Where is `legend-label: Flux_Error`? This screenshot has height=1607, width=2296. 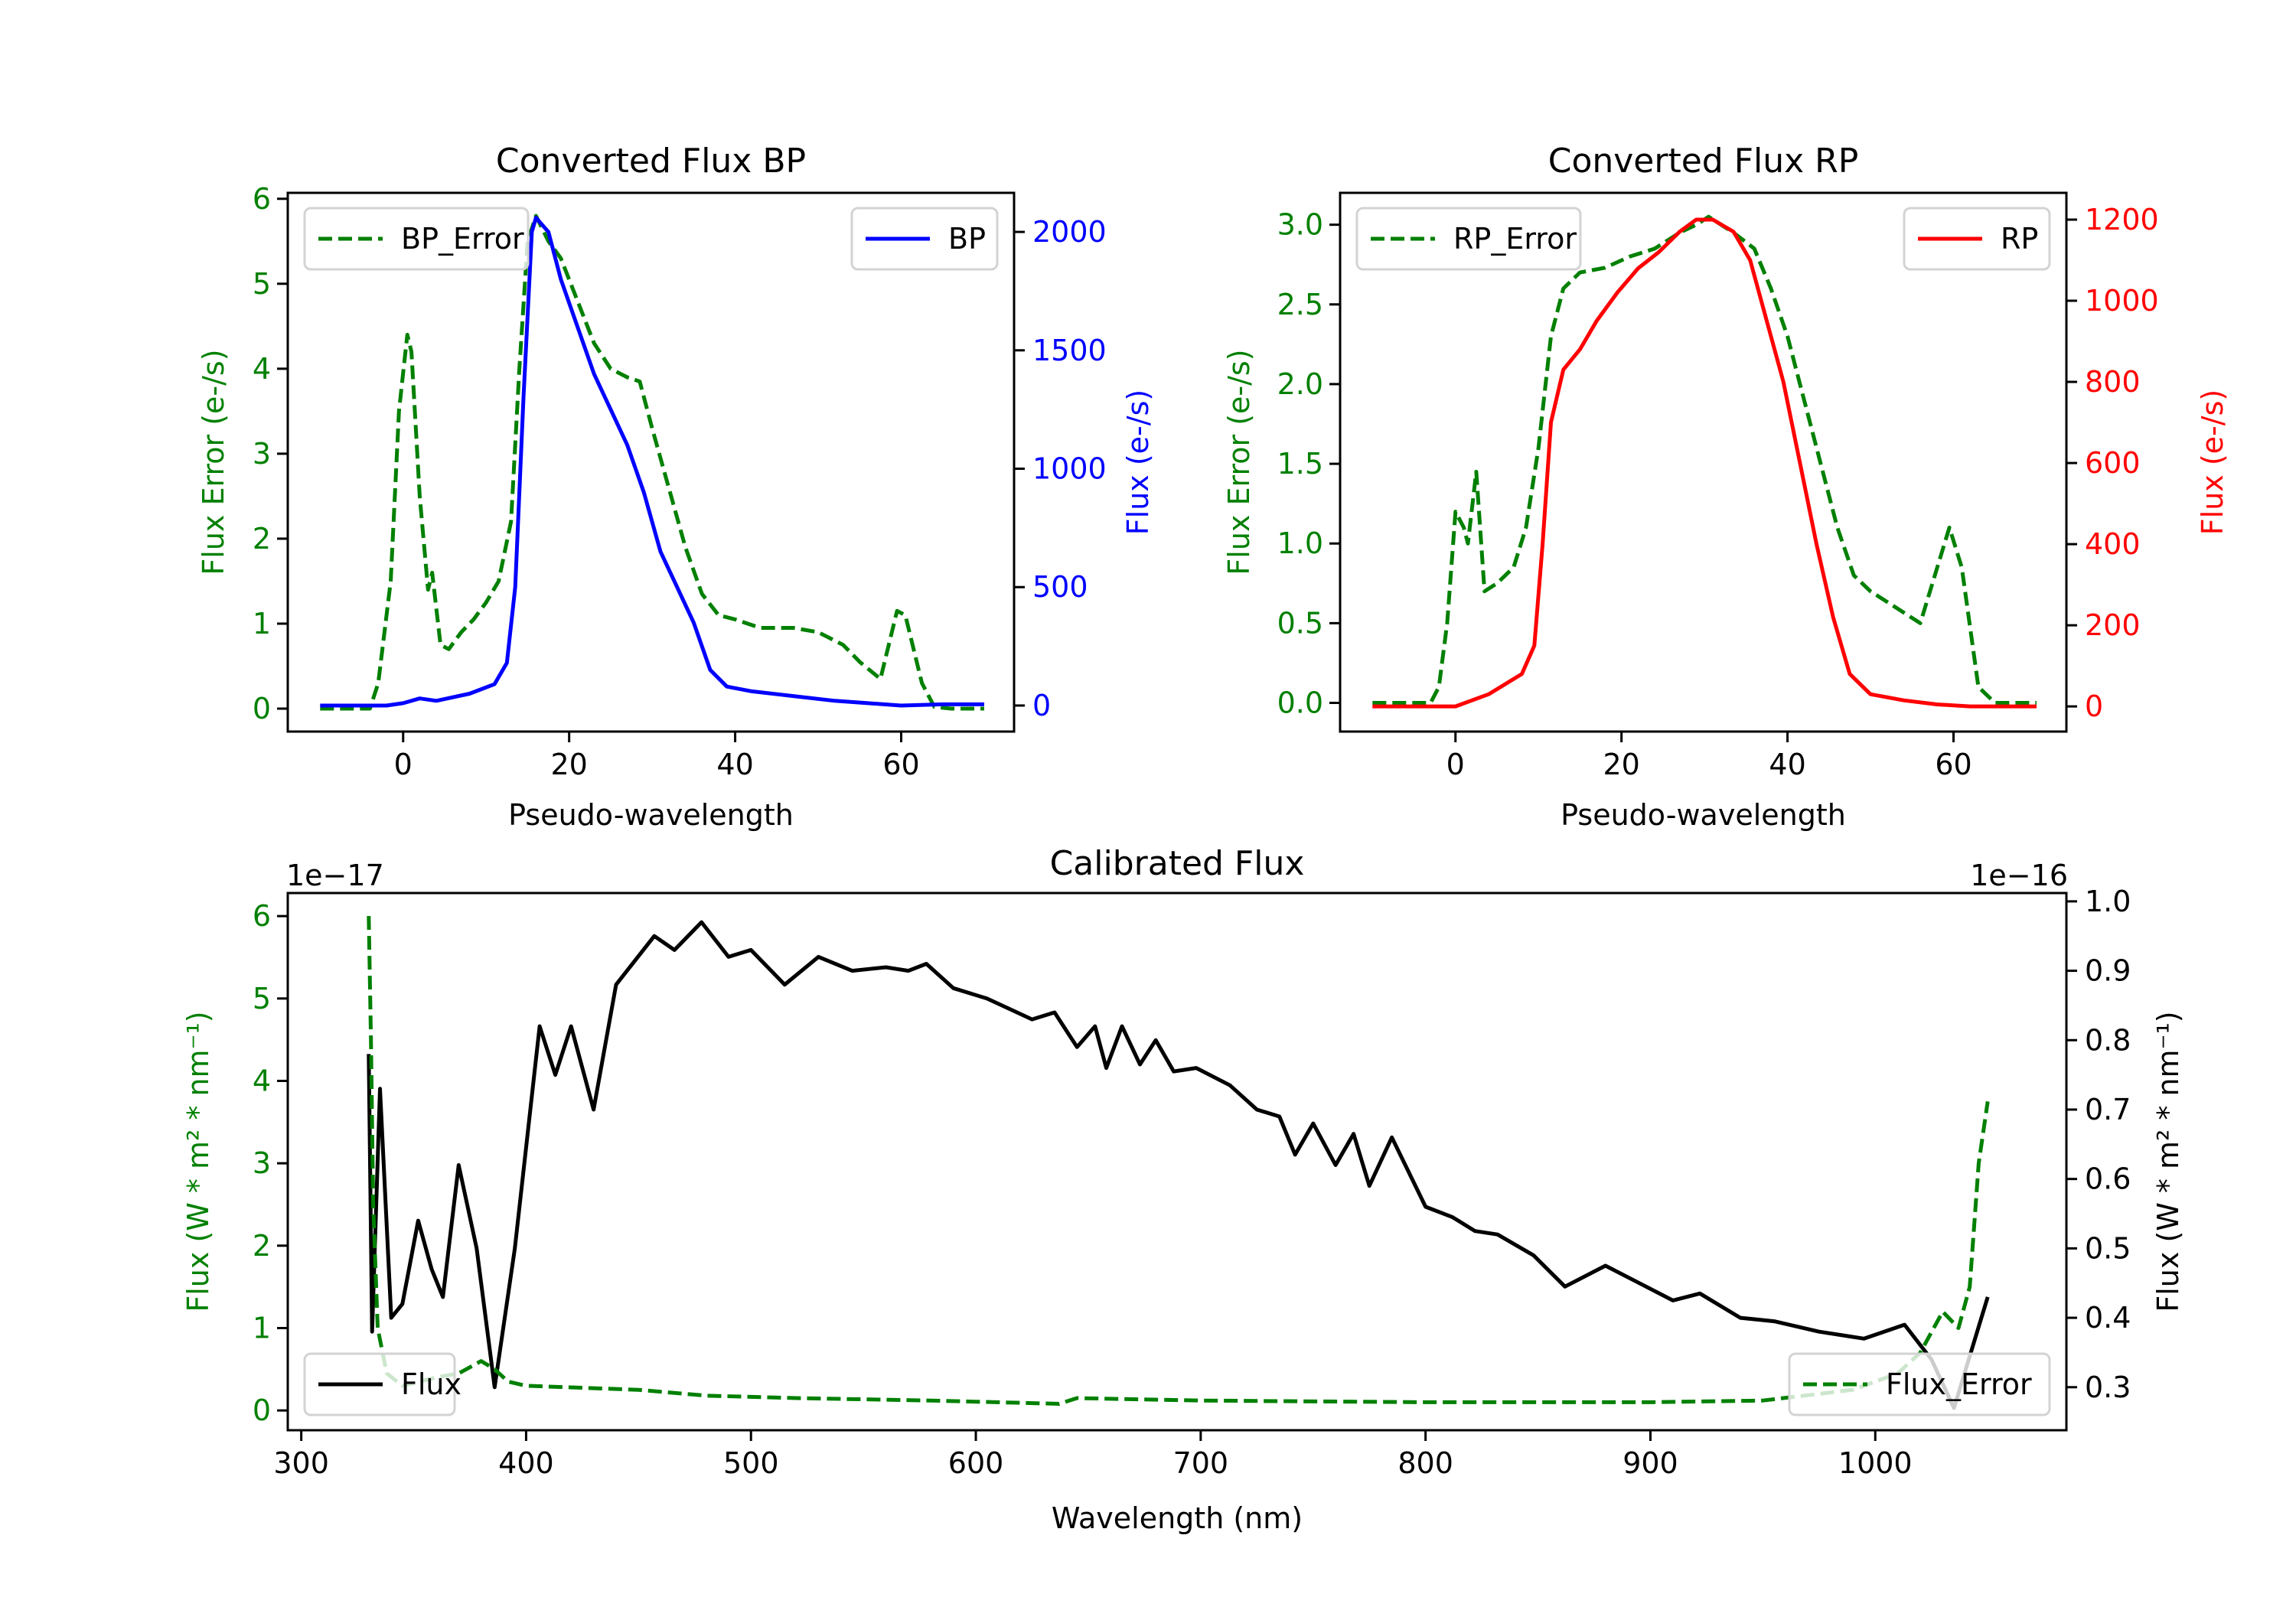
legend-label: Flux_Error is located at coordinates (1959, 1384).